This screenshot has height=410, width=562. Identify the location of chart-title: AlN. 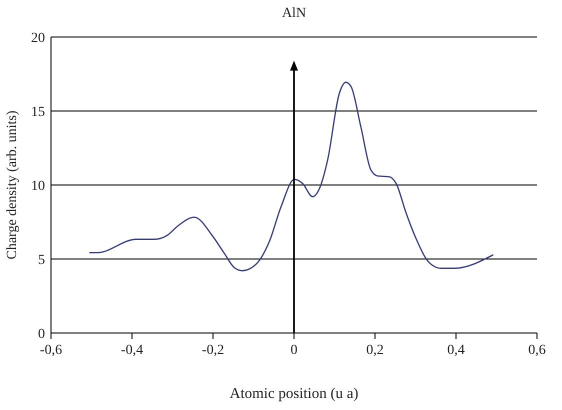
(294, 13).